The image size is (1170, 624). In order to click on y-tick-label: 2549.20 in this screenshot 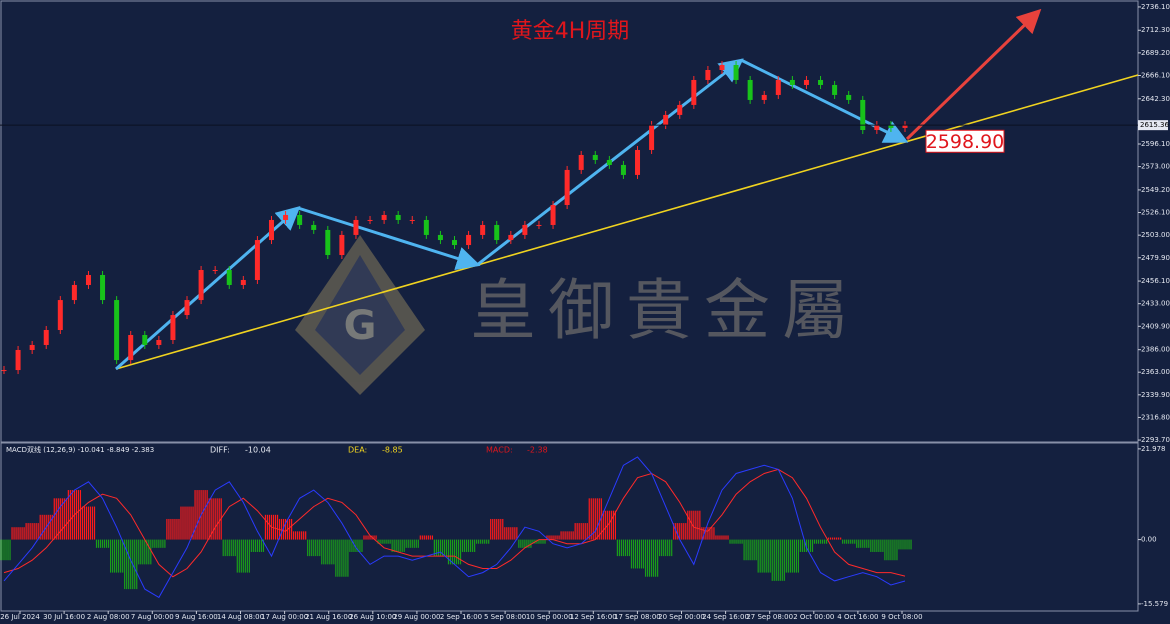, I will do `click(1155, 190)`.